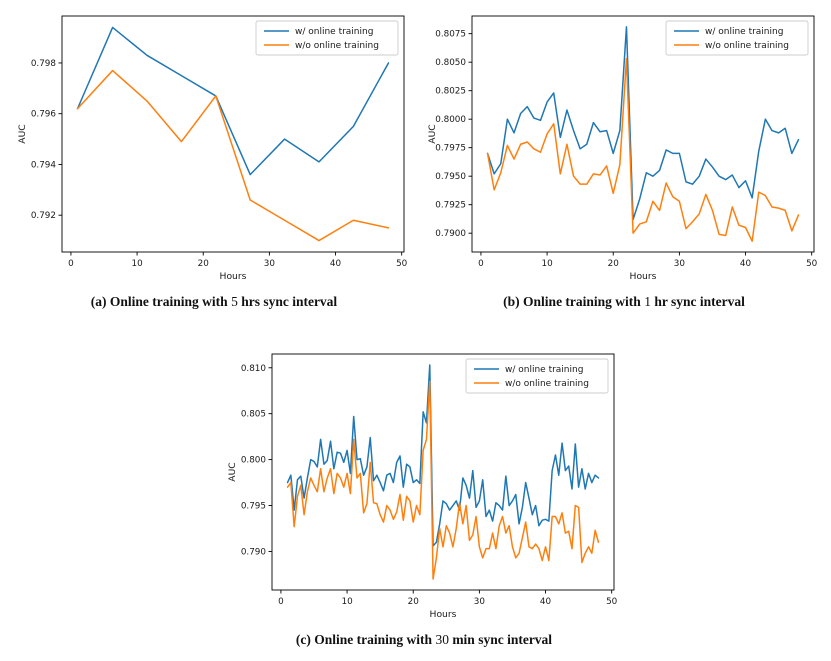 The width and height of the screenshot is (831, 661). What do you see at coordinates (450, 35) in the screenshot?
I see `svg-text: 0.8075` at bounding box center [450, 35].